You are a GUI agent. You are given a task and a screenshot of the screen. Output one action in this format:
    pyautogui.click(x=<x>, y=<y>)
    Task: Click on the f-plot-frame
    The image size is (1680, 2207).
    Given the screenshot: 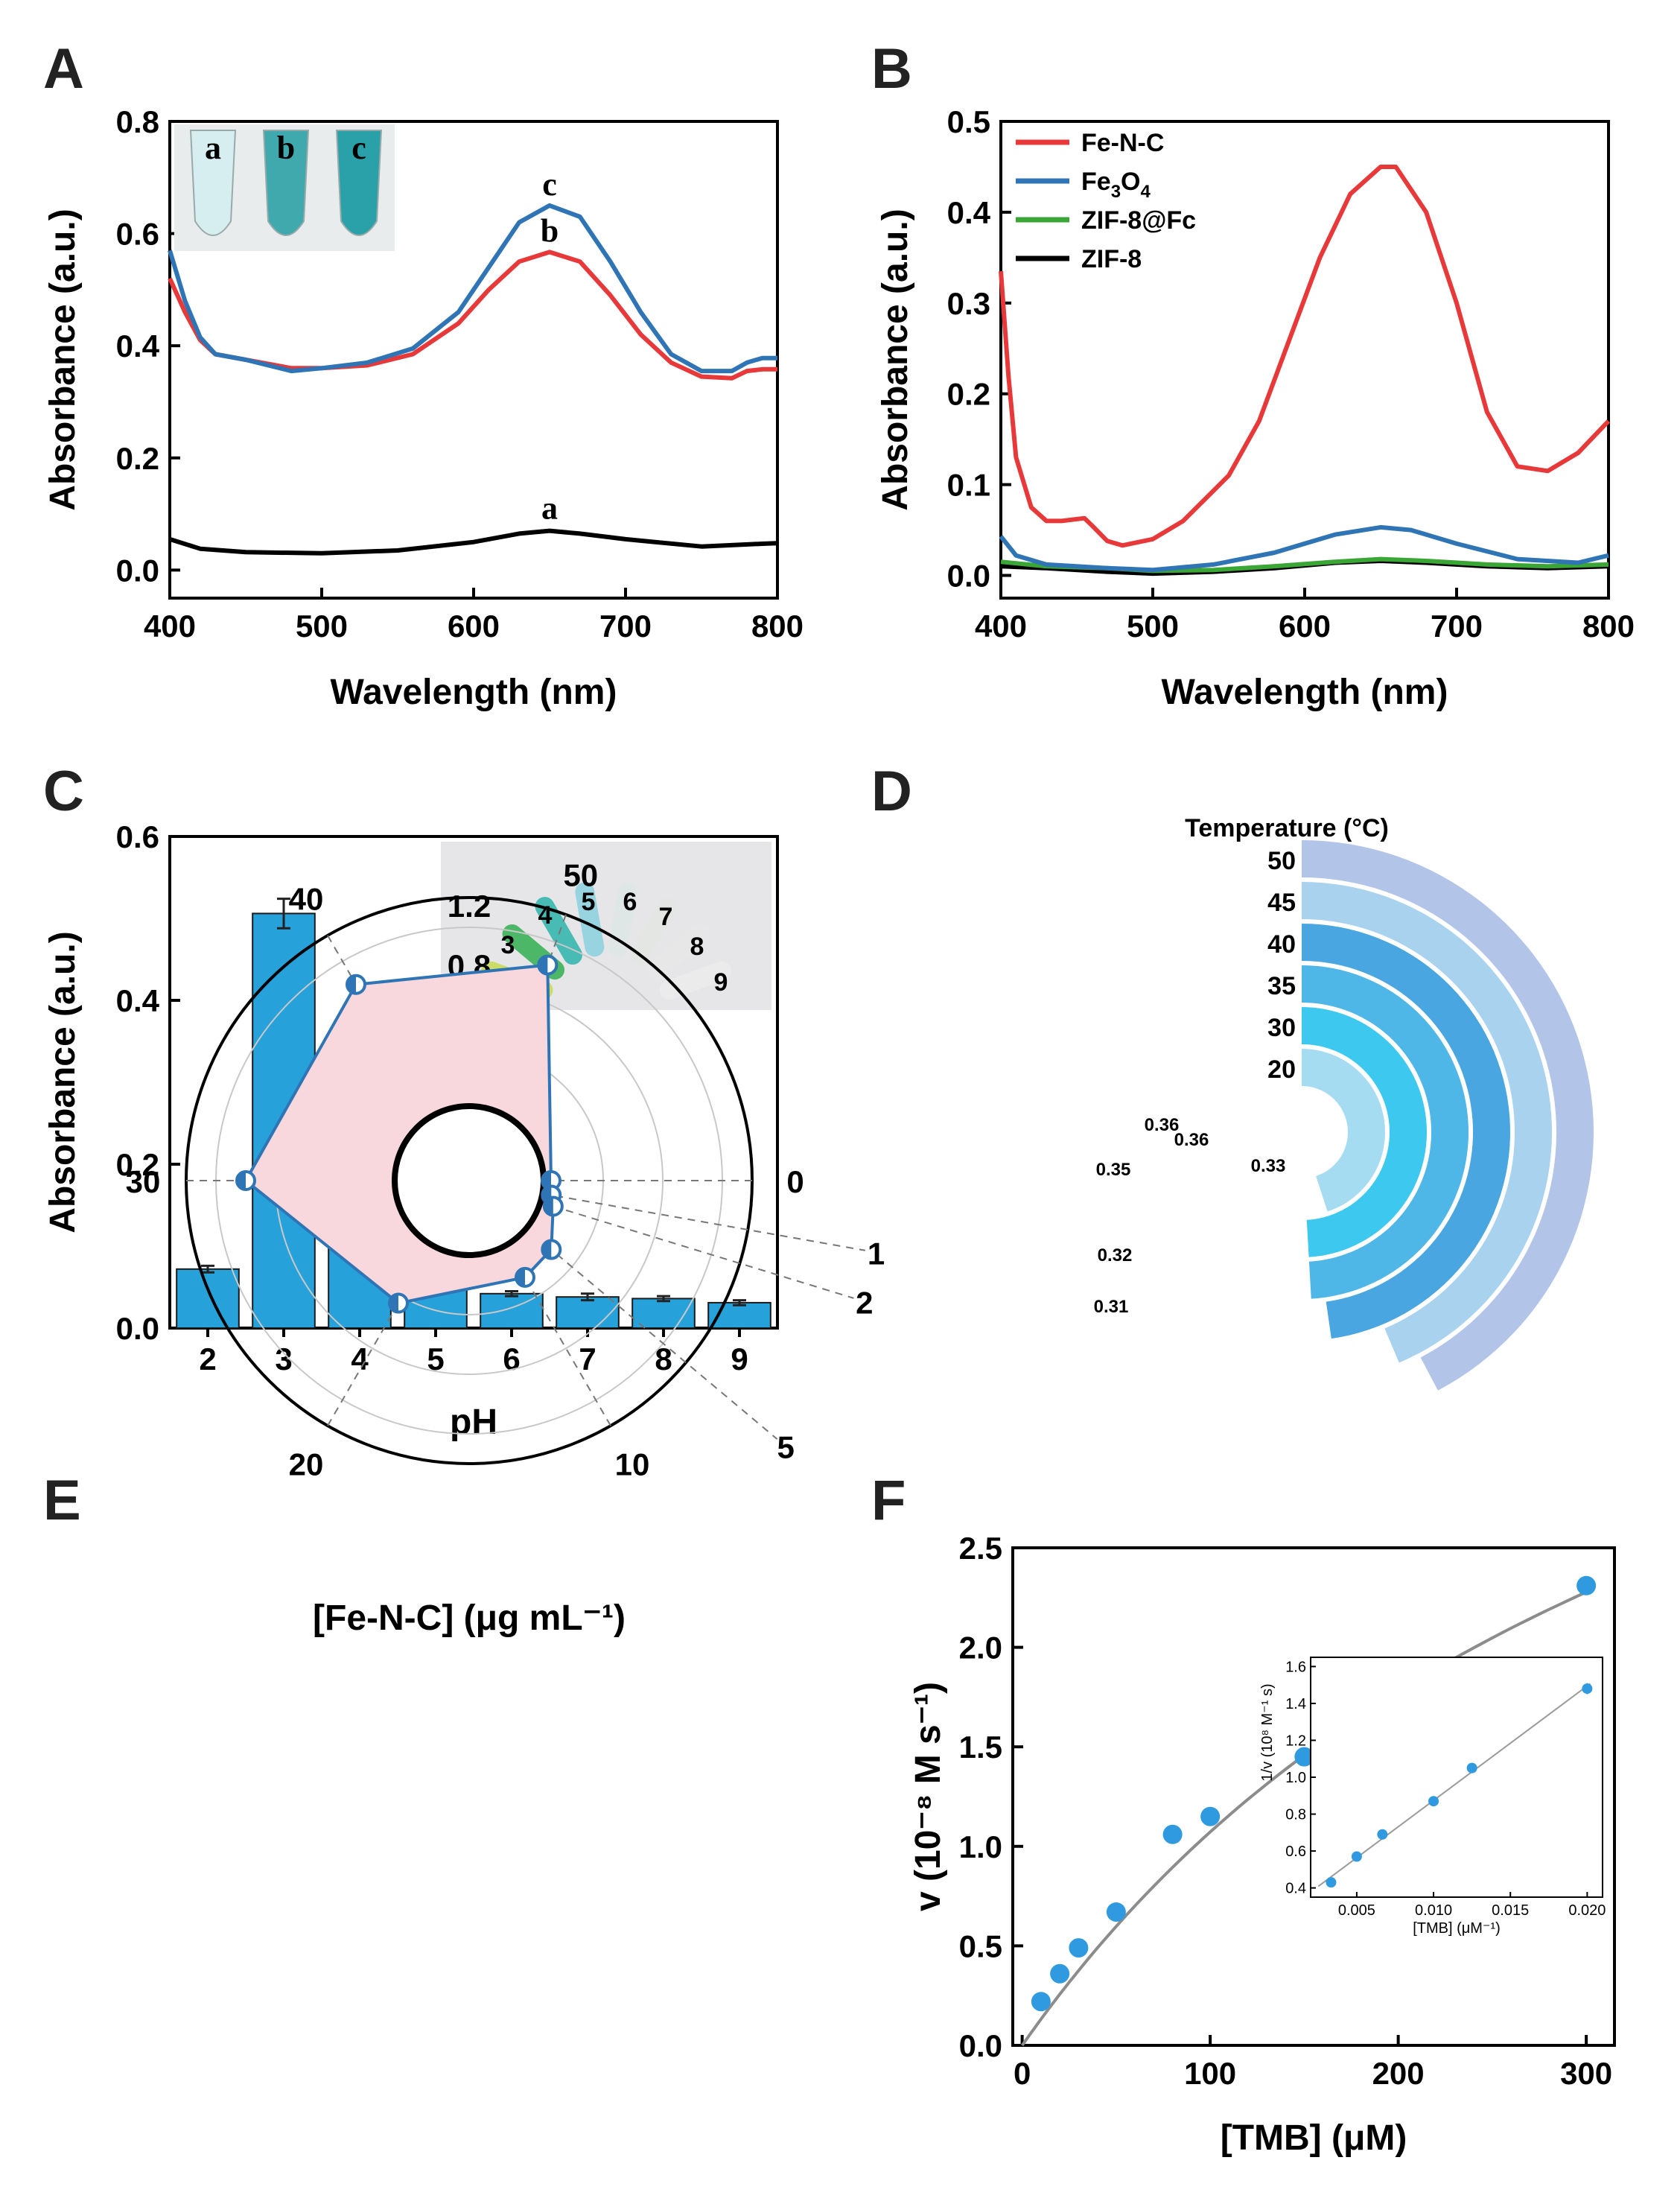 What is the action you would take?
    pyautogui.click(x=1313, y=1796)
    